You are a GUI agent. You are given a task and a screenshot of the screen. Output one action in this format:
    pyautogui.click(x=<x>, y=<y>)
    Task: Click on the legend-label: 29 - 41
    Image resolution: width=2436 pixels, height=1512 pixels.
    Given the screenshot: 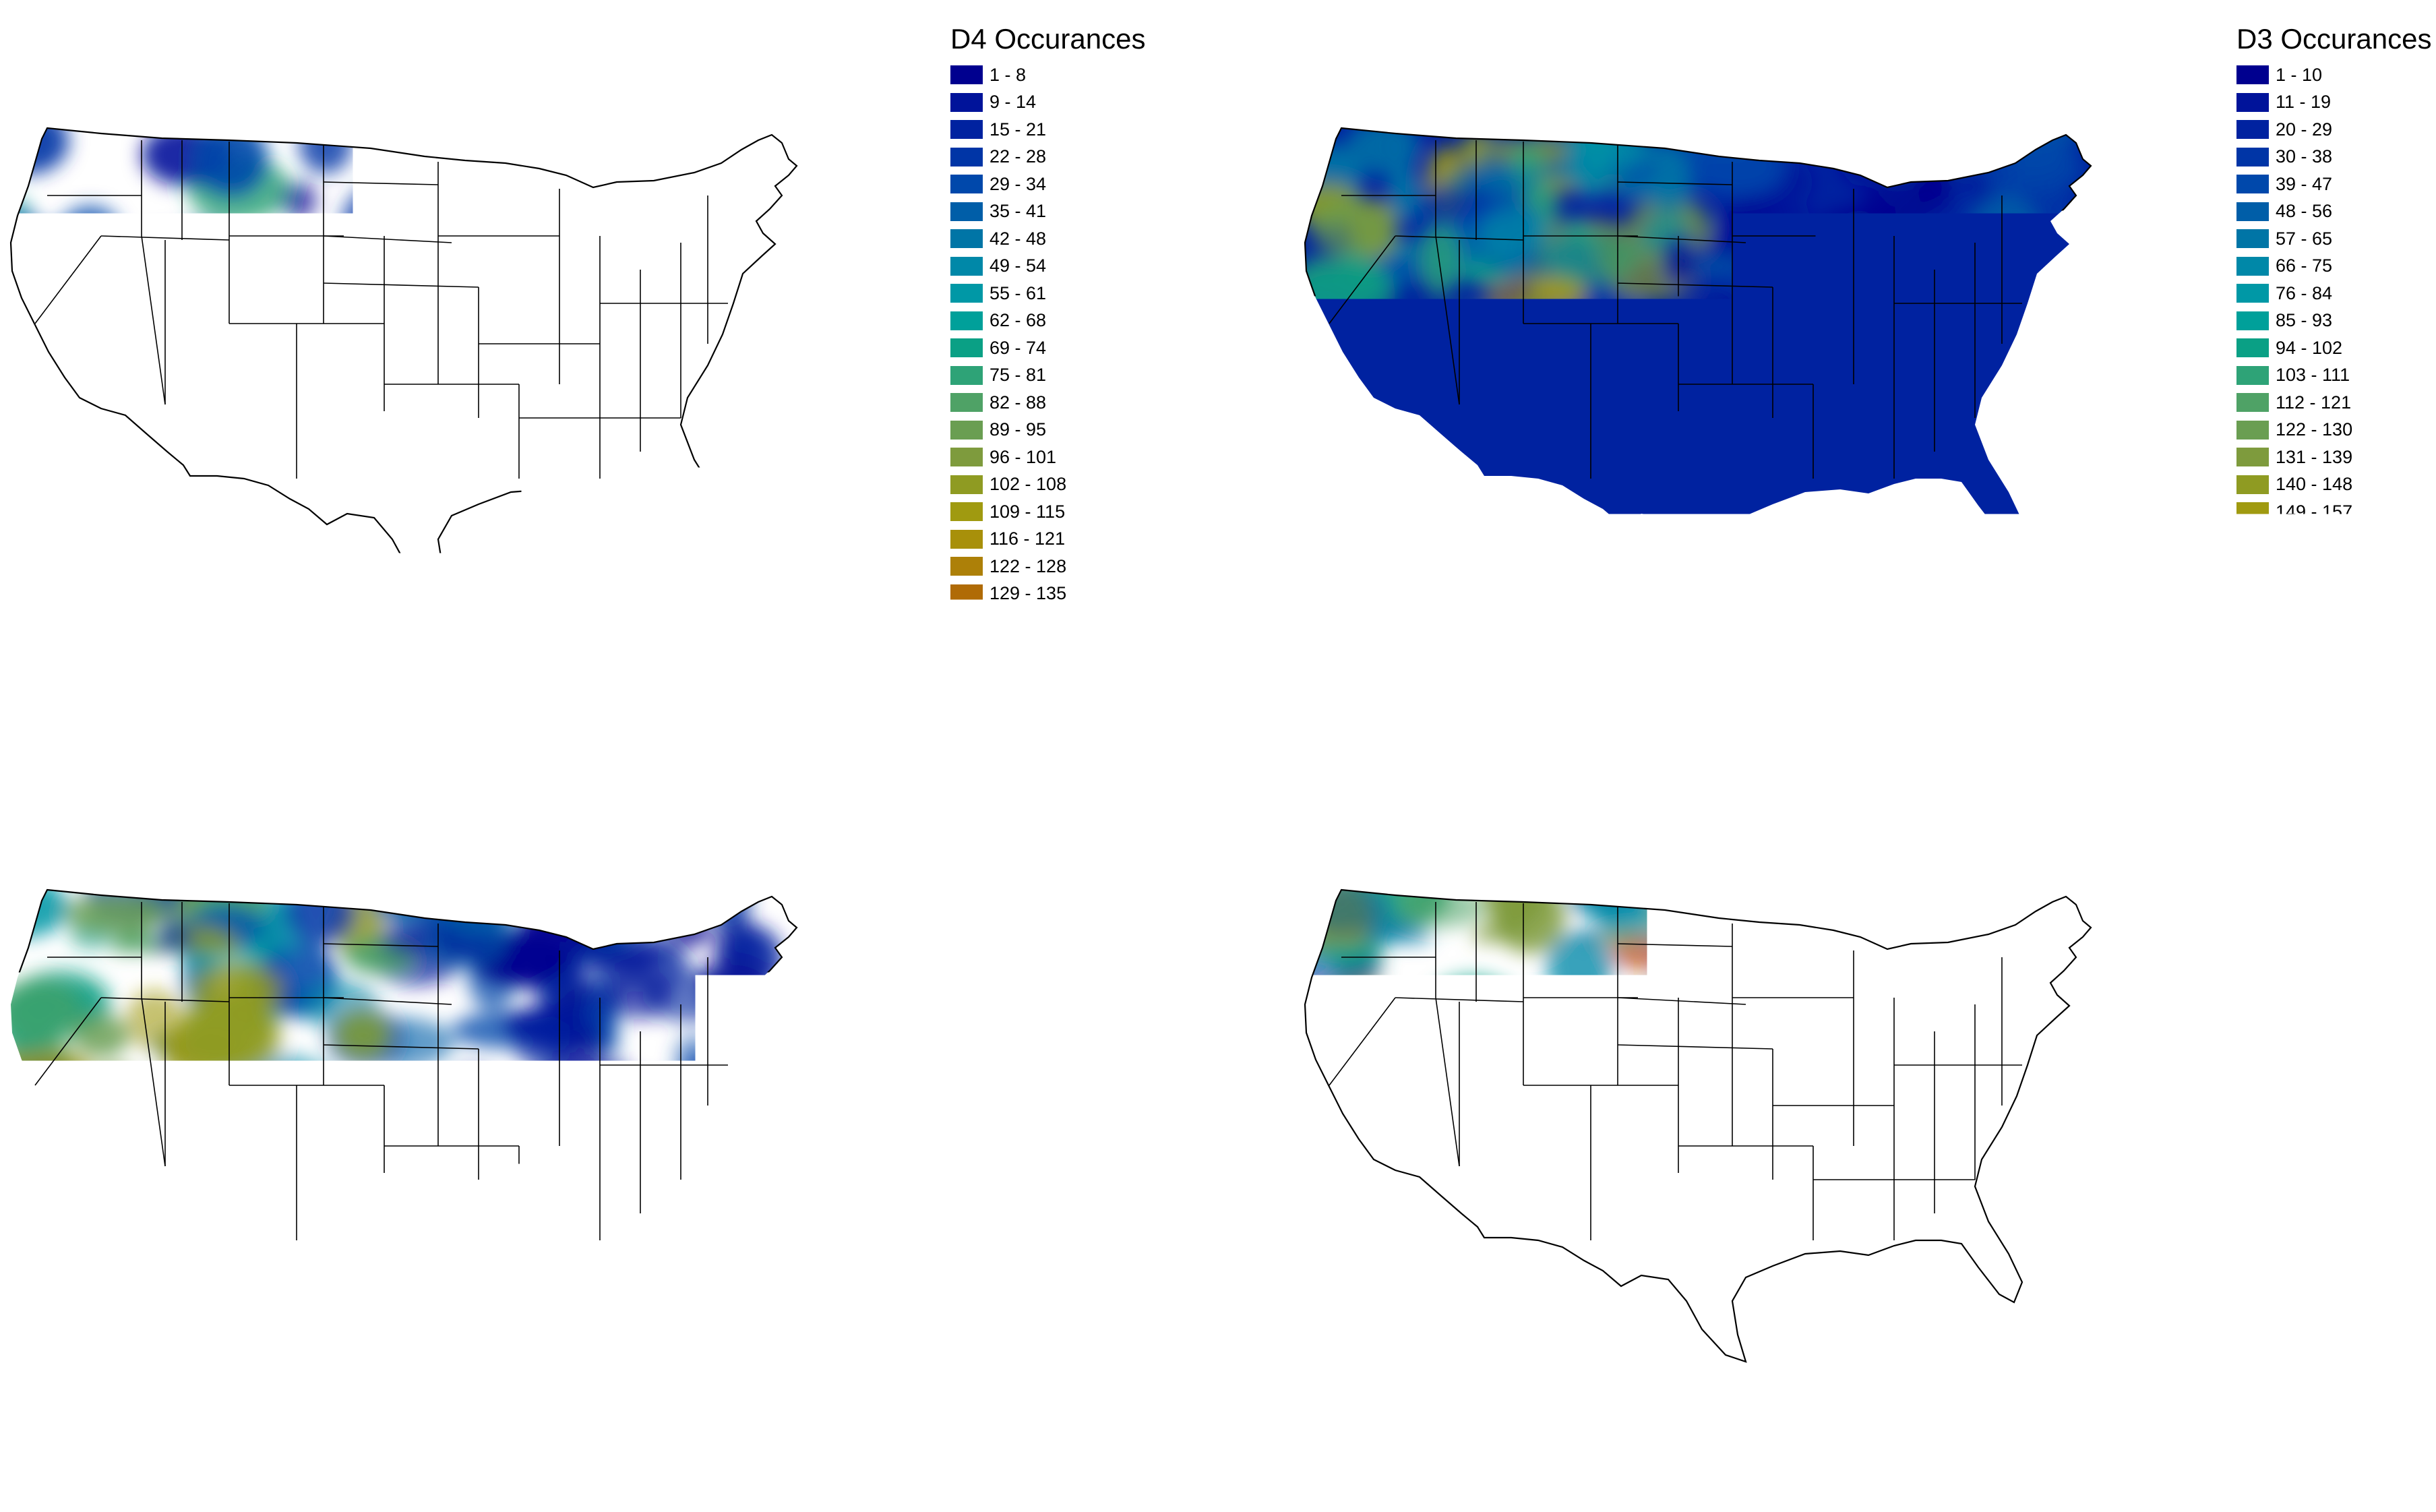 What is the action you would take?
    pyautogui.click(x=1014, y=892)
    